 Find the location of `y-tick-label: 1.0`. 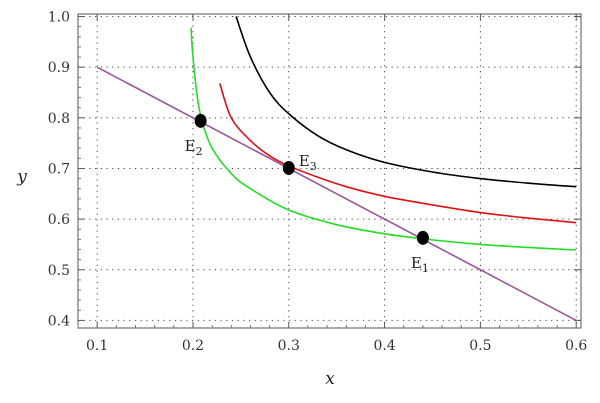

y-tick-label: 1.0 is located at coordinates (59, 18).